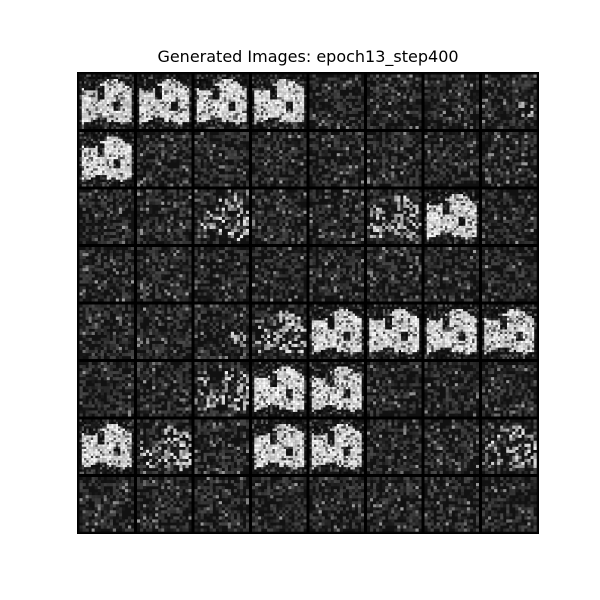  What do you see at coordinates (178, 170) in the screenshot?
I see `generated-image-tile-r2-c2-pixel` at bounding box center [178, 170].